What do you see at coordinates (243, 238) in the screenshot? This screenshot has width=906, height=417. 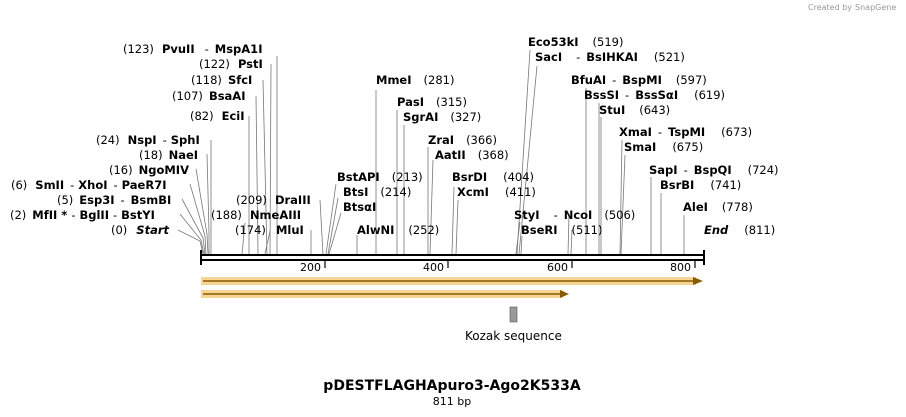 I see `leader-nmeaiii` at bounding box center [243, 238].